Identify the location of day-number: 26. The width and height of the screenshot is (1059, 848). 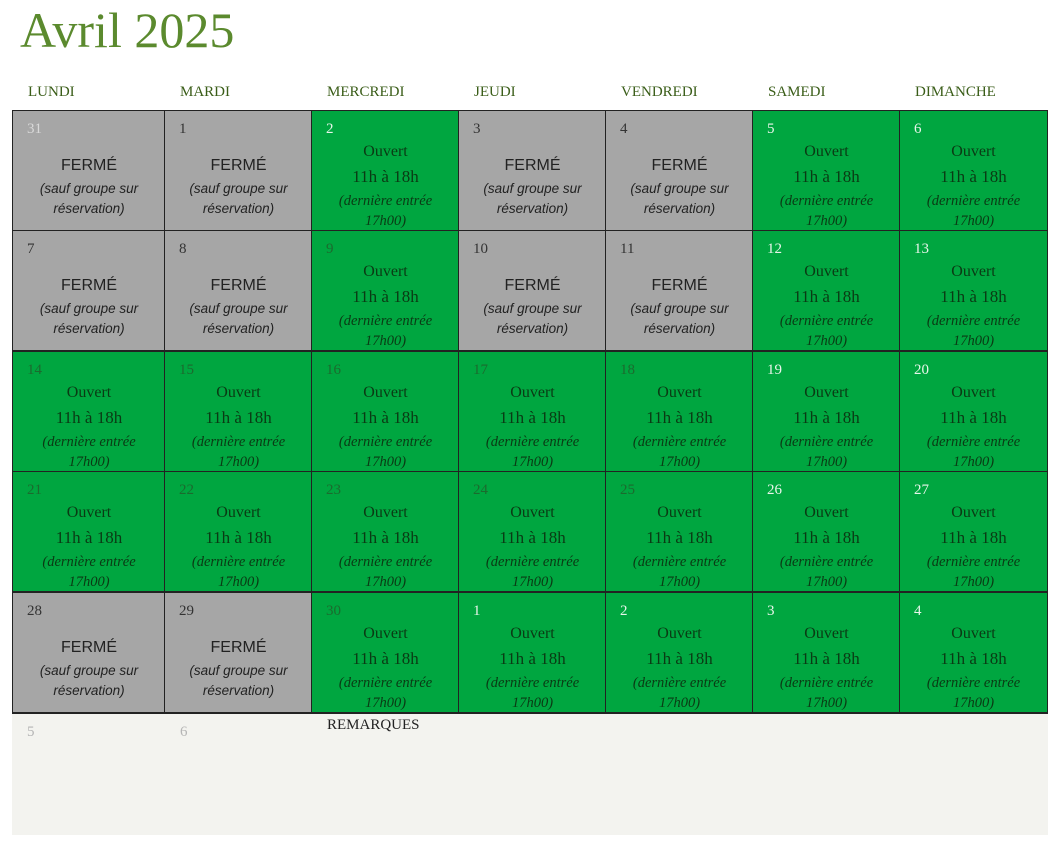
(774, 490).